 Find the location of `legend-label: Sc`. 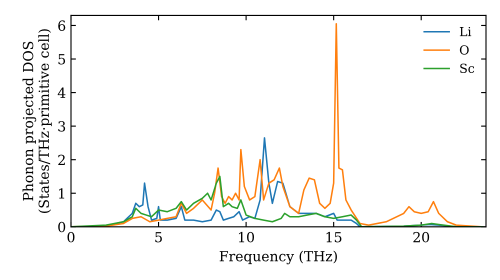

legend-label: Sc is located at coordinates (467, 69).